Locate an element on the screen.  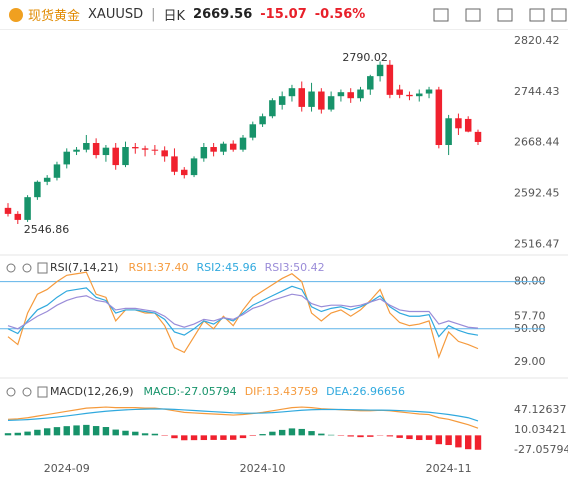
indicator-title: RSI(7,14,21) is located at coordinates (84, 267).